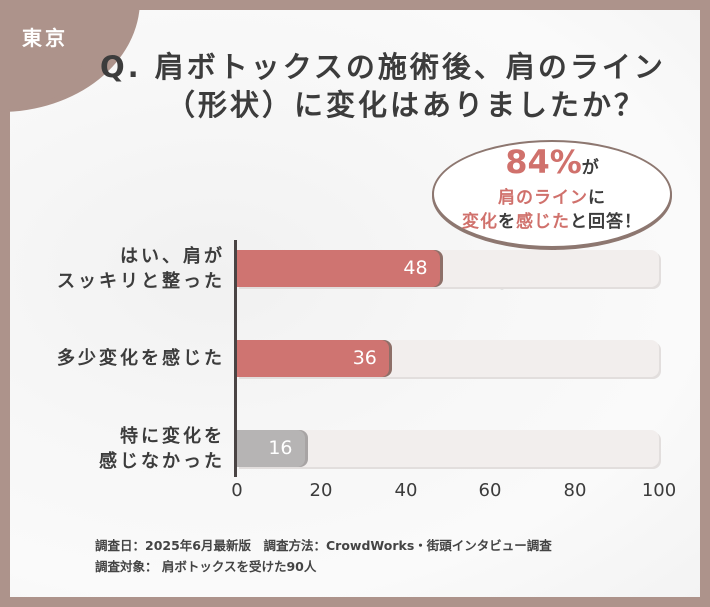  I want to click on callout-bubble: 84%が 肩のラインに 変化を感じたと回答！, so click(552, 194).